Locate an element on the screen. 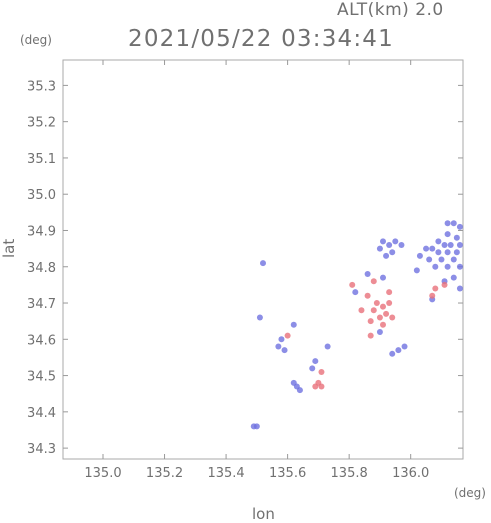 Image resolution: width=491 pixels, height=523 pixels. x-tick-label: 135.4 is located at coordinates (225, 473).